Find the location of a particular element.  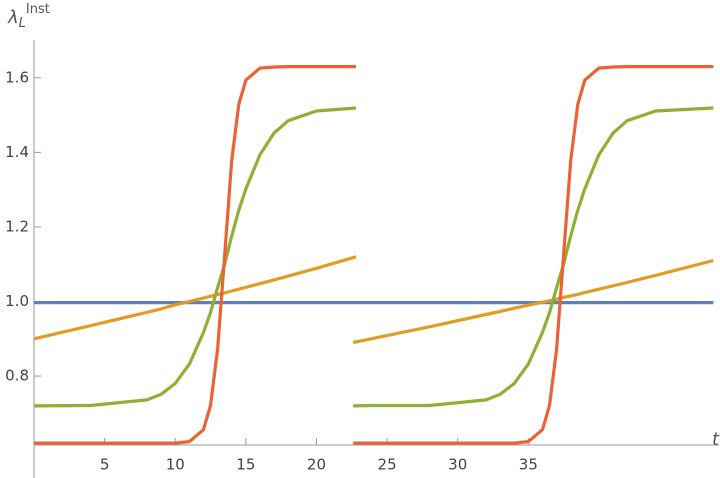

y-label-sub: L is located at coordinates (22, 23).